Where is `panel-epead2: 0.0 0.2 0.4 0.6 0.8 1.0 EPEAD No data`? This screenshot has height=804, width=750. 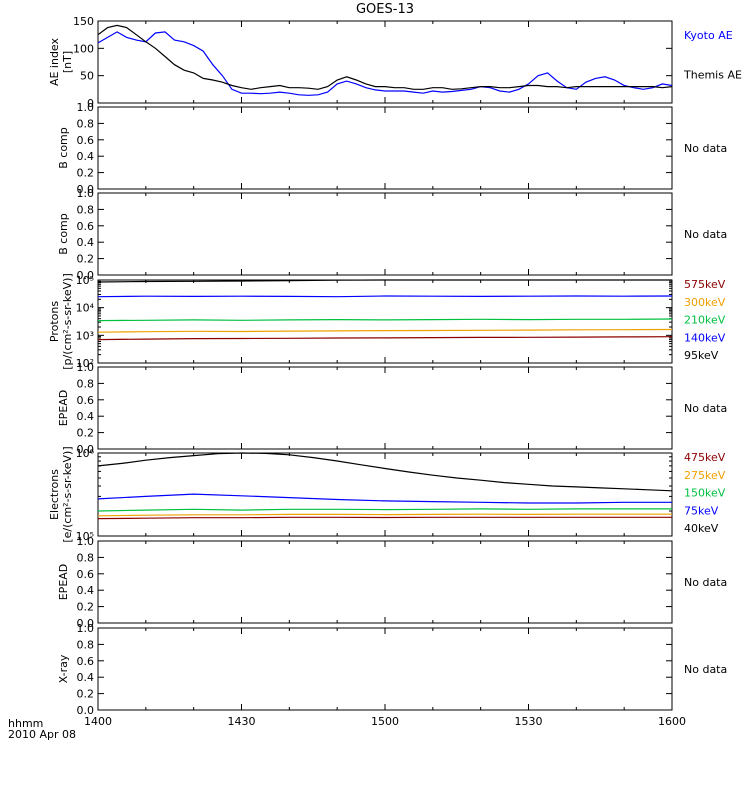 panel-epead2: 0.0 0.2 0.4 0.6 0.8 1.0 EPEAD No data is located at coordinates (392, 582).